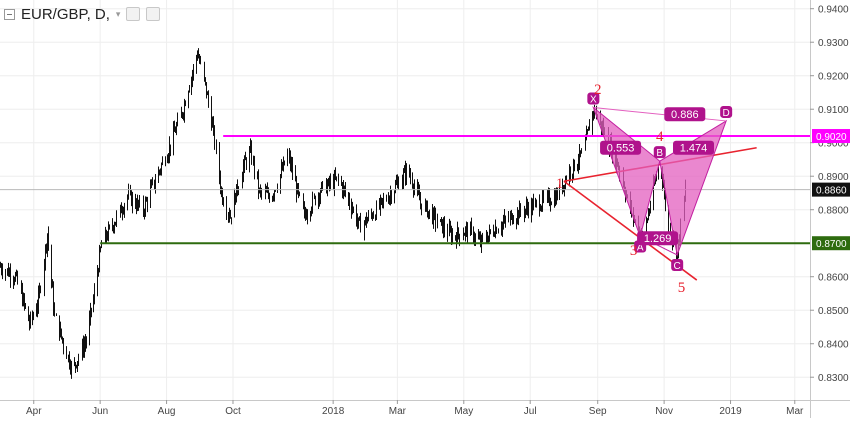 Image resolution: width=850 pixels, height=423 pixels. I want to click on settings-icon, so click(133, 14).